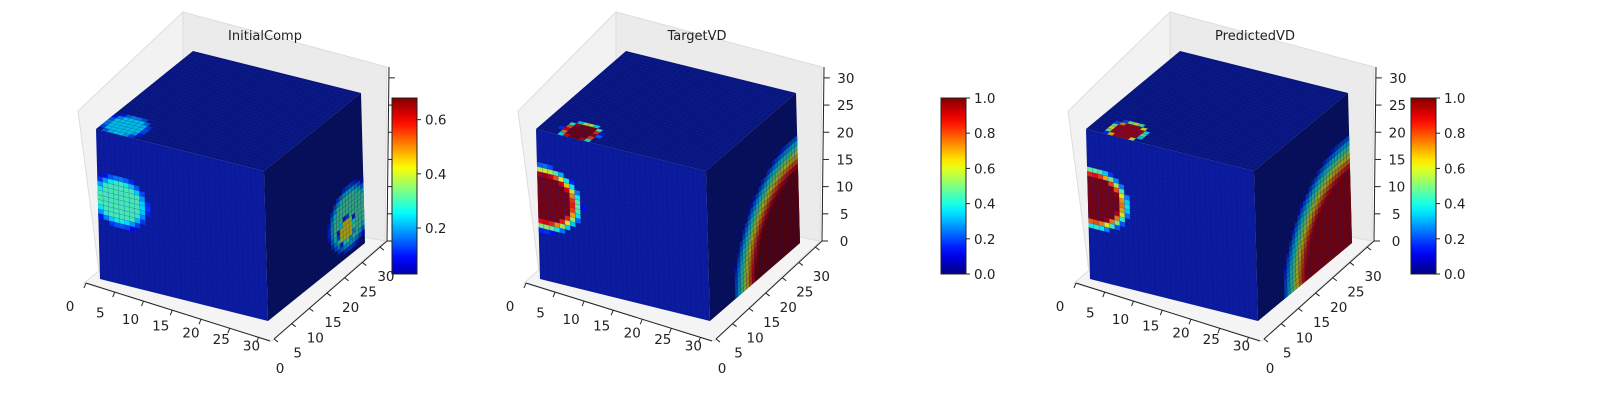  Describe the element at coordinates (330, 290) in the screenshot. I see `y-axis-line` at that location.